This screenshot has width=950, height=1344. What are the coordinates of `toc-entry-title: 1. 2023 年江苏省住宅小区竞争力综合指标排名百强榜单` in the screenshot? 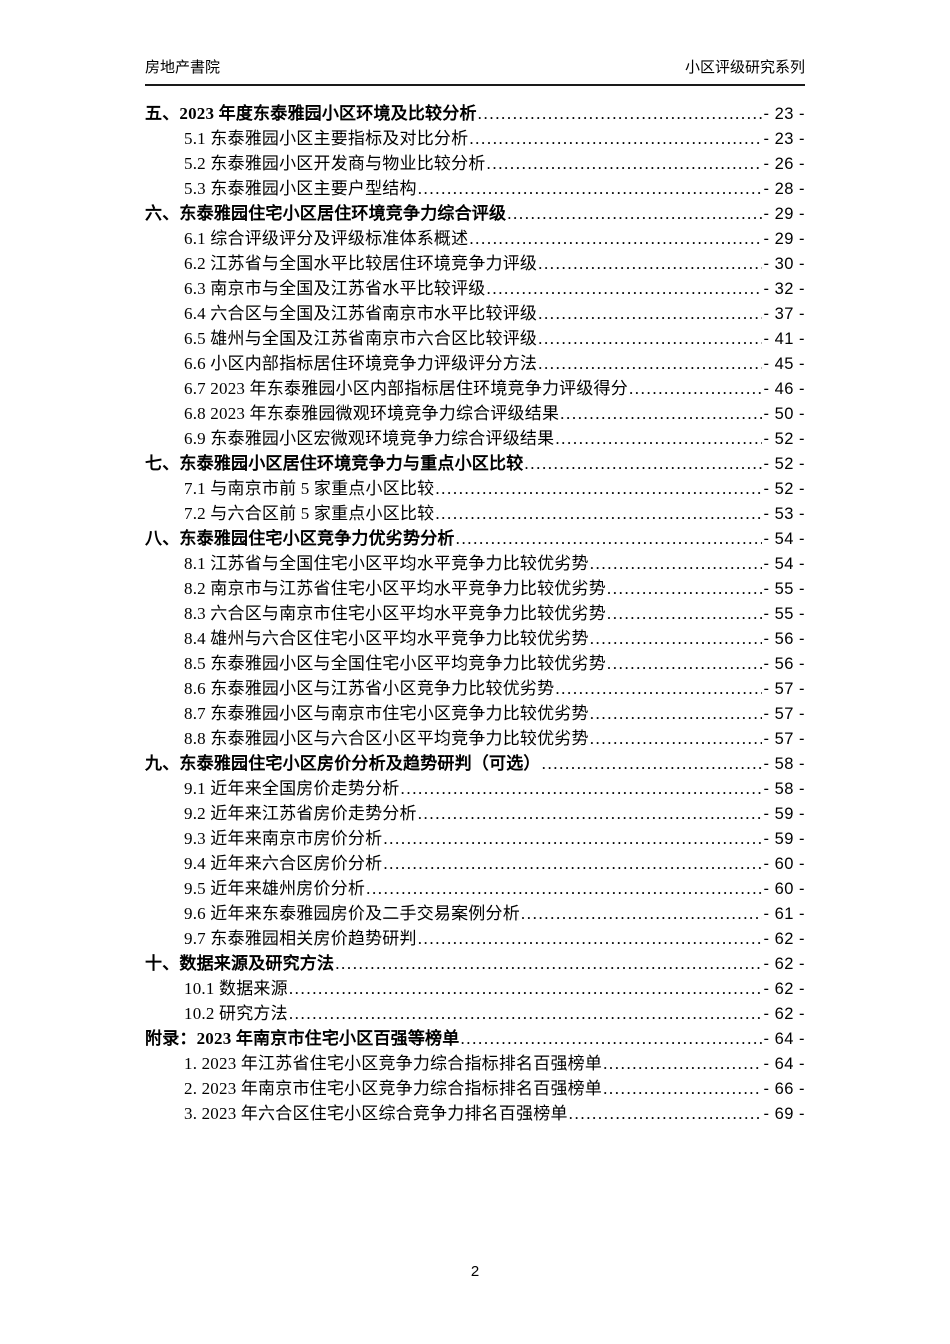 It's located at (393, 1063).